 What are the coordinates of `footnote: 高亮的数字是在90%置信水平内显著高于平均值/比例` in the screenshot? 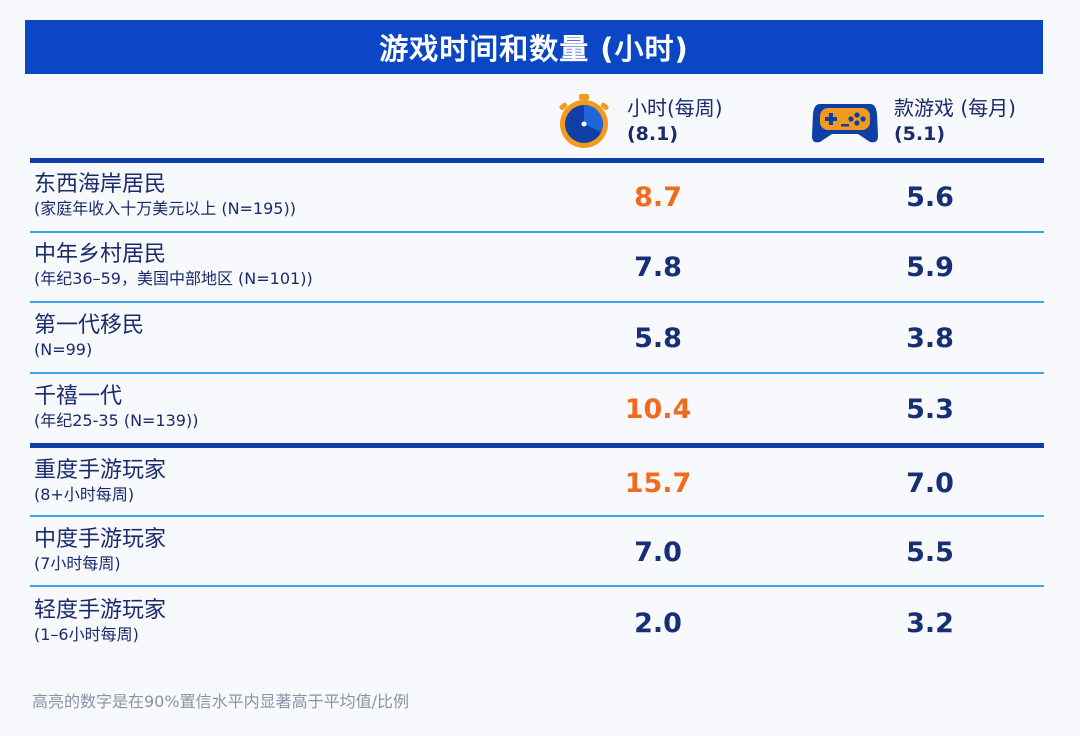 It's located at (220, 701).